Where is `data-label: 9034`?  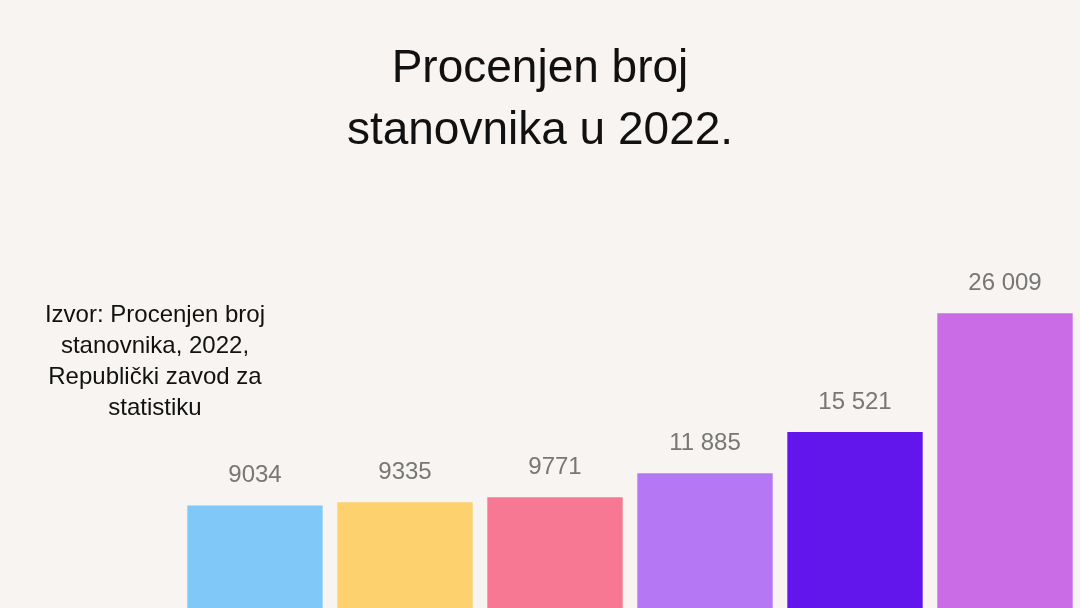 data-label: 9034 is located at coordinates (255, 474).